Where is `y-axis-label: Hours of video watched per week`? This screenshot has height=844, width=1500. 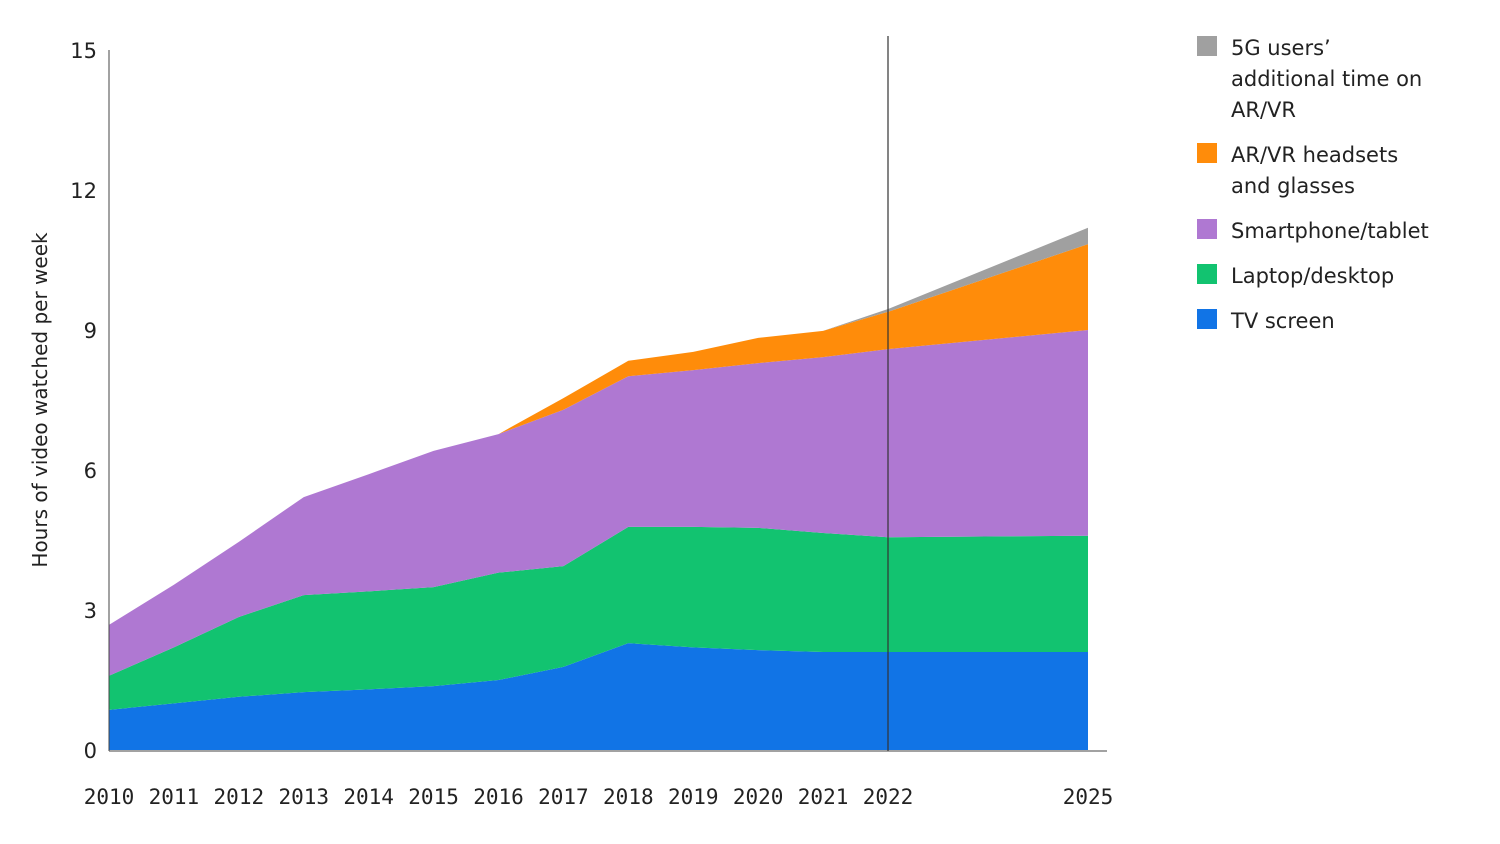 y-axis-label: Hours of video watched per week is located at coordinates (40, 400).